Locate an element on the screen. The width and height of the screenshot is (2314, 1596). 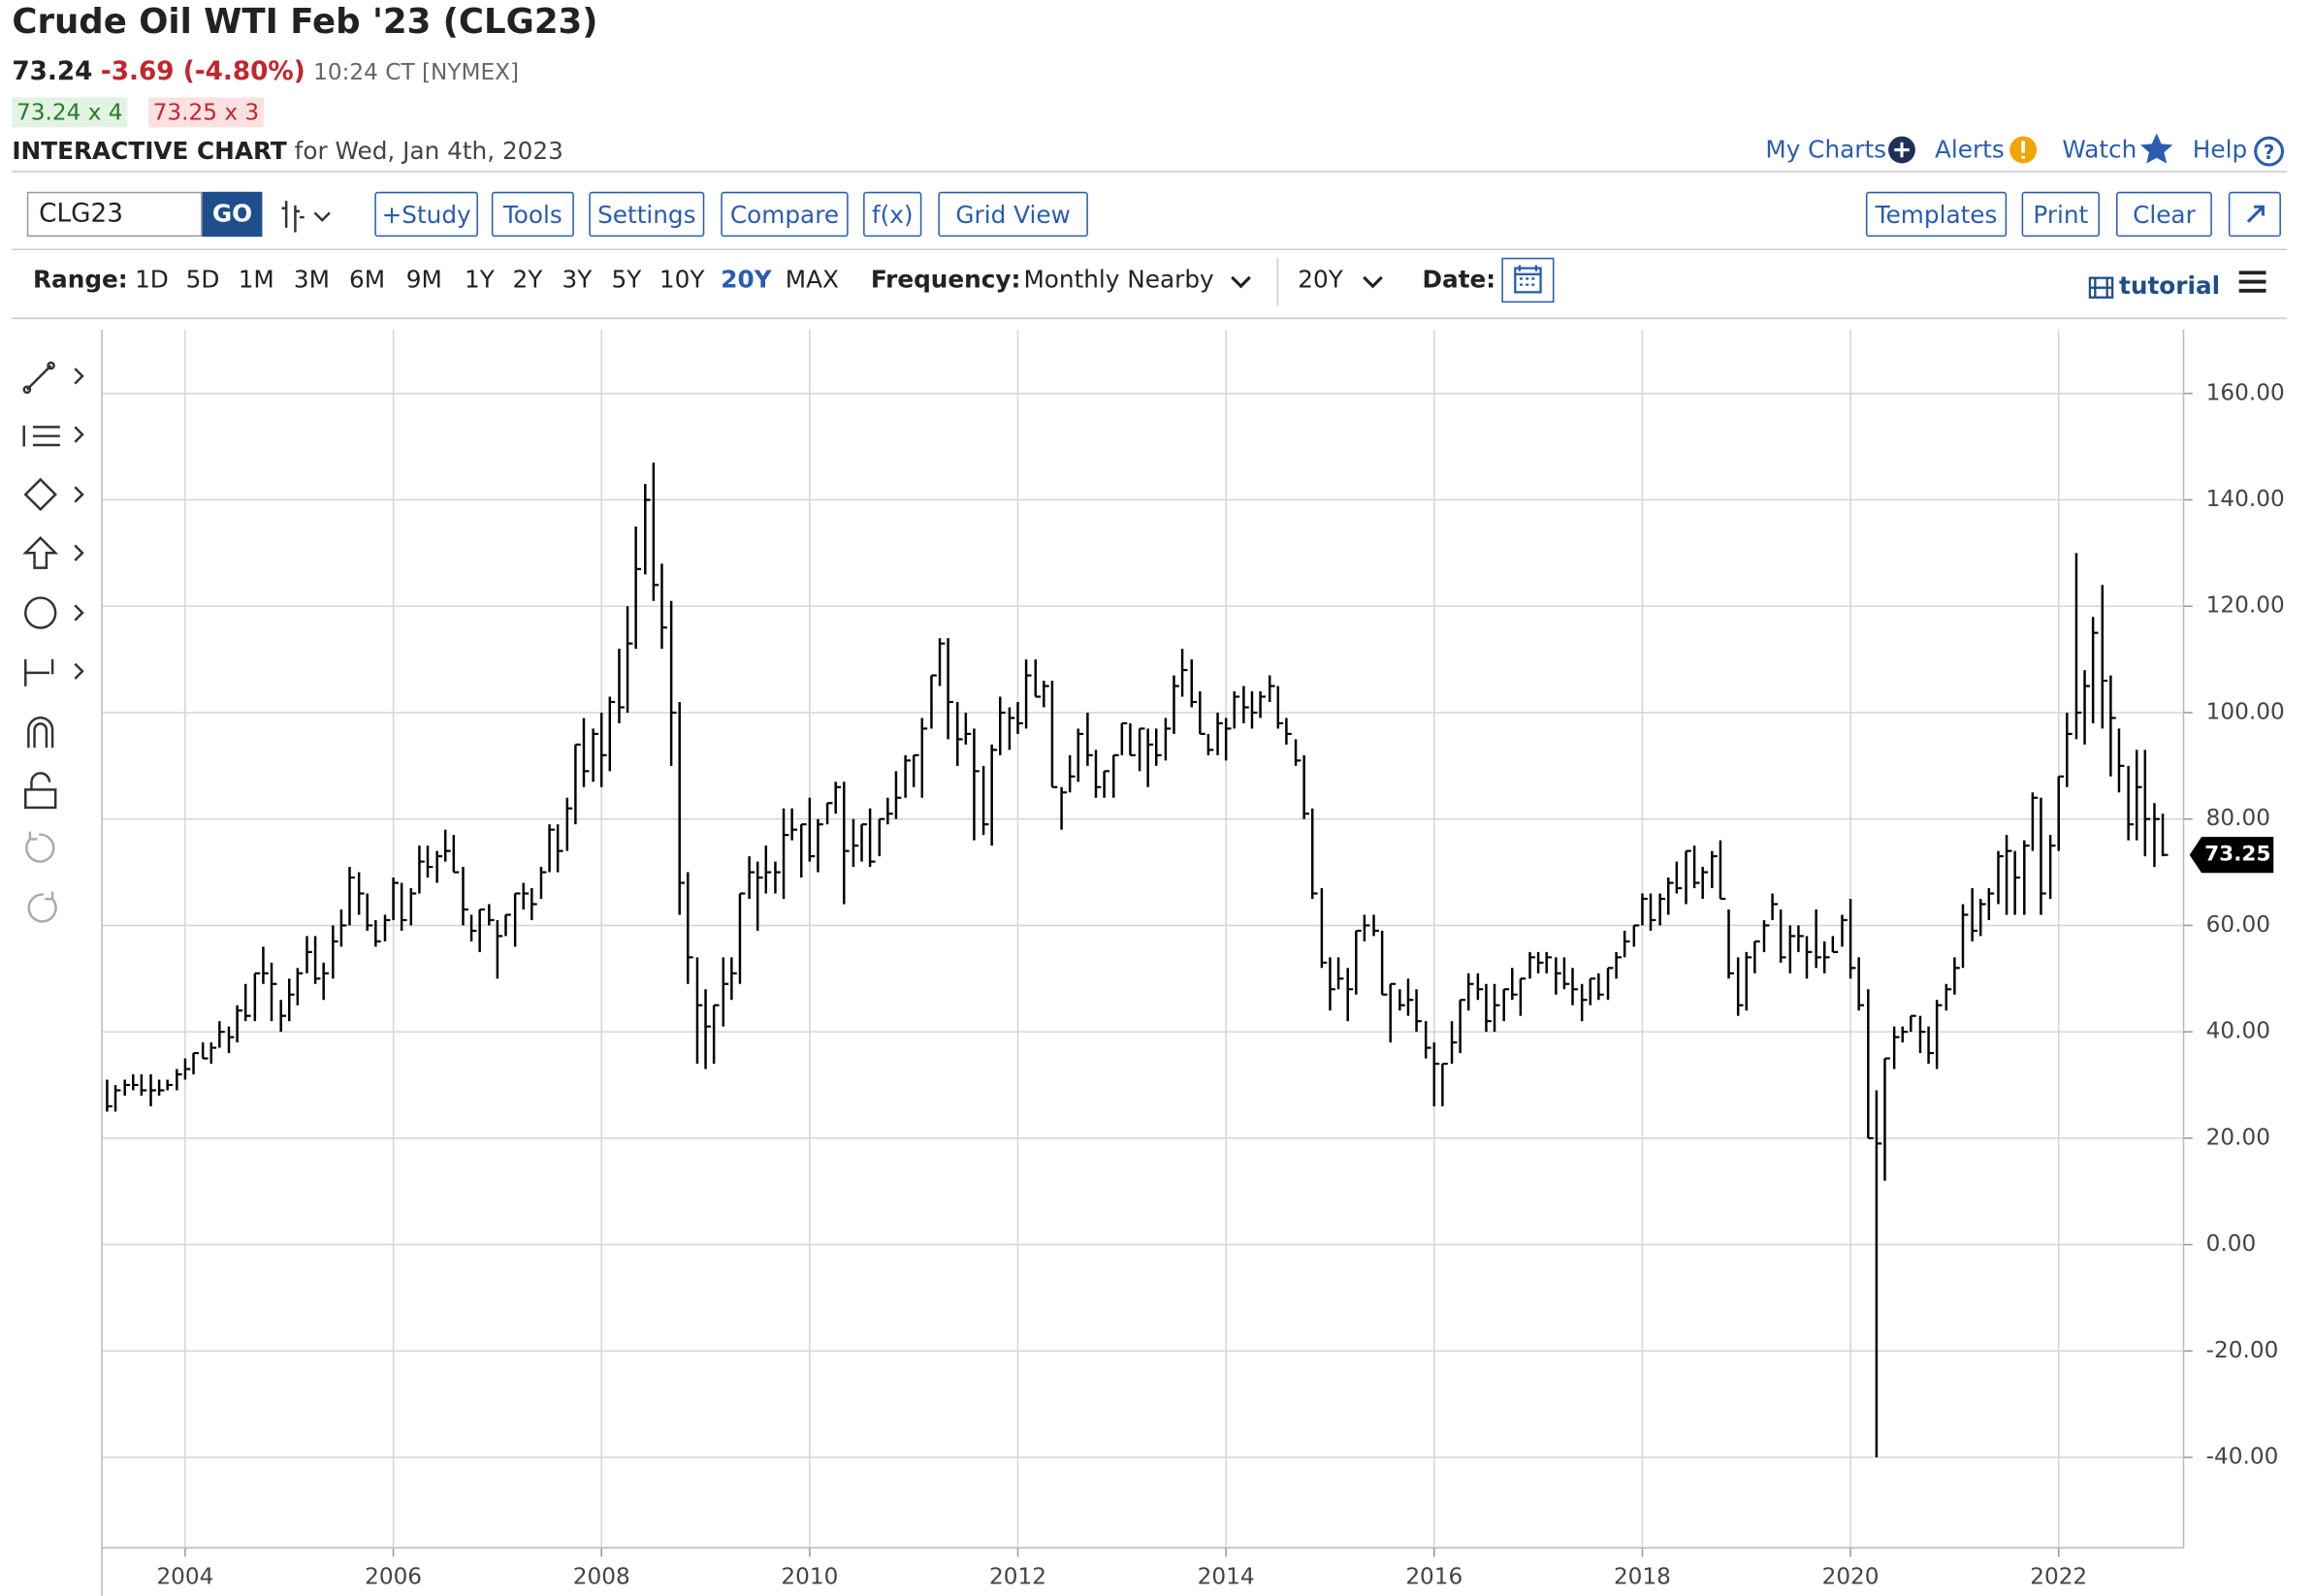
x-tick-label: 2018 is located at coordinates (1642, 1577).